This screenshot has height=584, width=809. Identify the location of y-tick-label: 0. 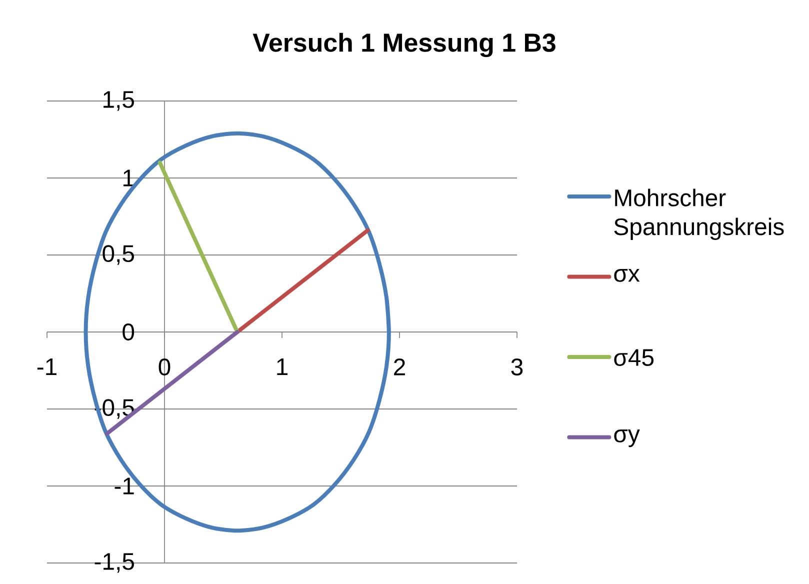
(128, 332).